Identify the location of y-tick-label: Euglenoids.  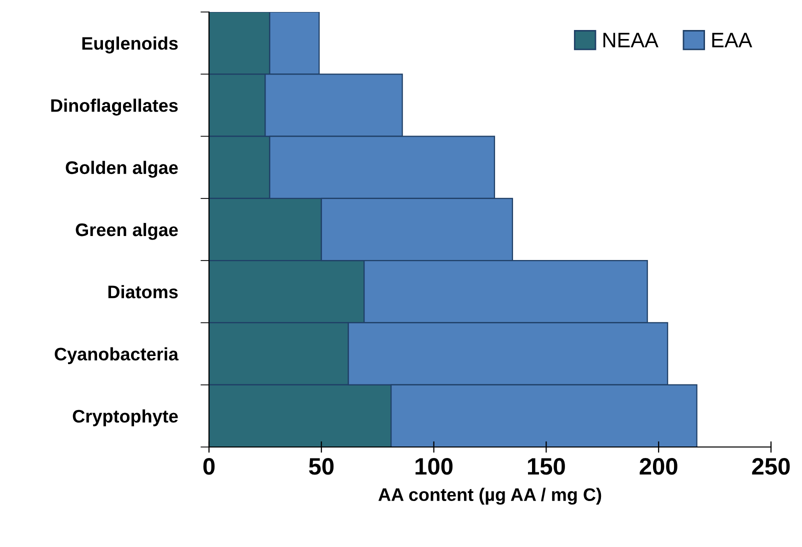
(130, 45).